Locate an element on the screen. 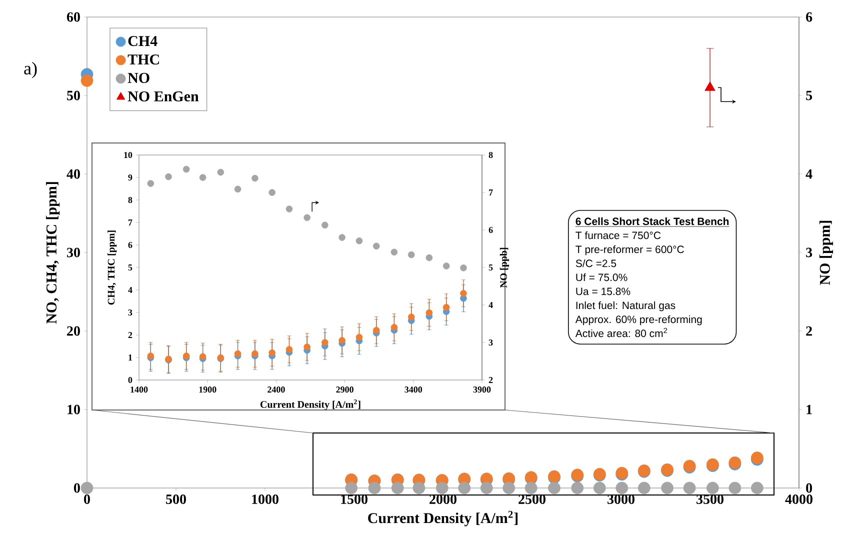 The image size is (846, 536). y-tick-label: 4 is located at coordinates (130, 290).